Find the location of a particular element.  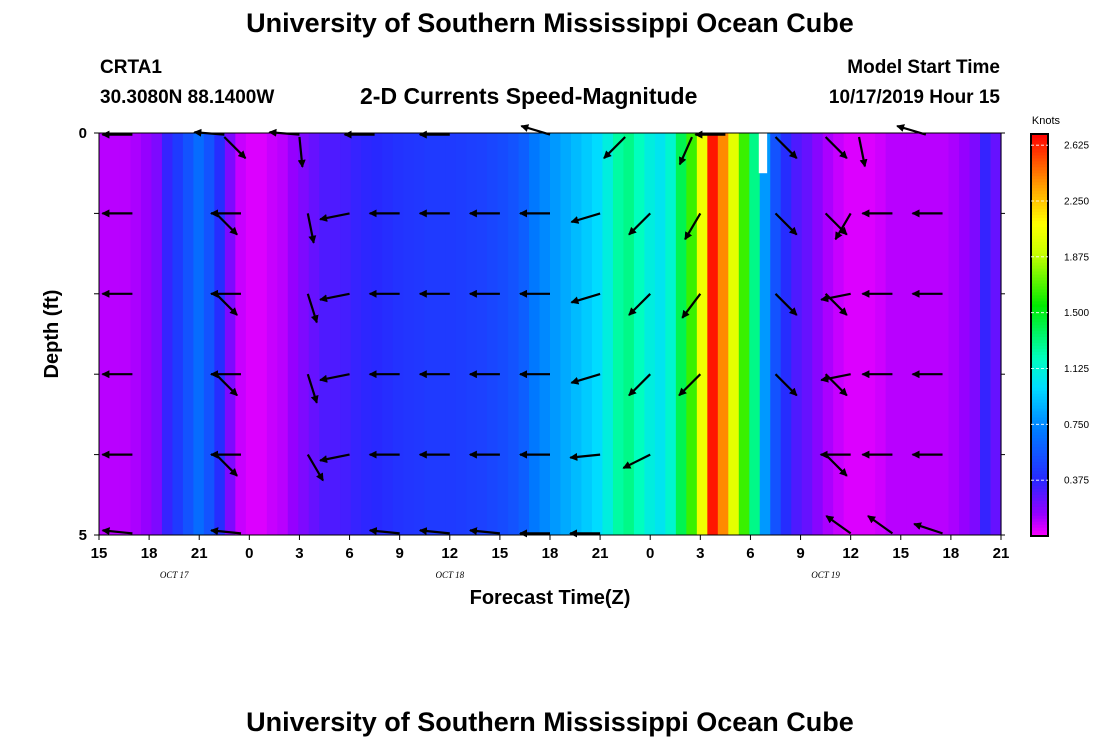

x-tick-label: 18 is located at coordinates (550, 553).